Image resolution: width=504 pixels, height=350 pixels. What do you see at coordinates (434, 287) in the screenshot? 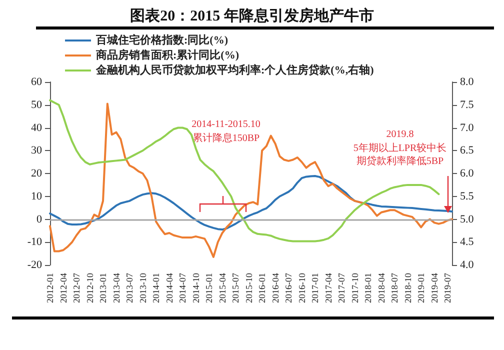
I see `x-tick-label: 2019-04` at bounding box center [434, 287].